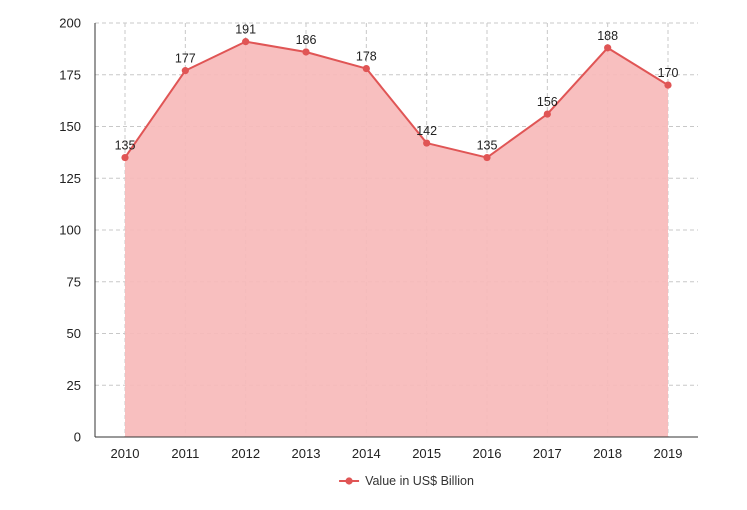 The image size is (747, 510). Describe the element at coordinates (547, 114) in the screenshot. I see `data-point-2017` at that location.